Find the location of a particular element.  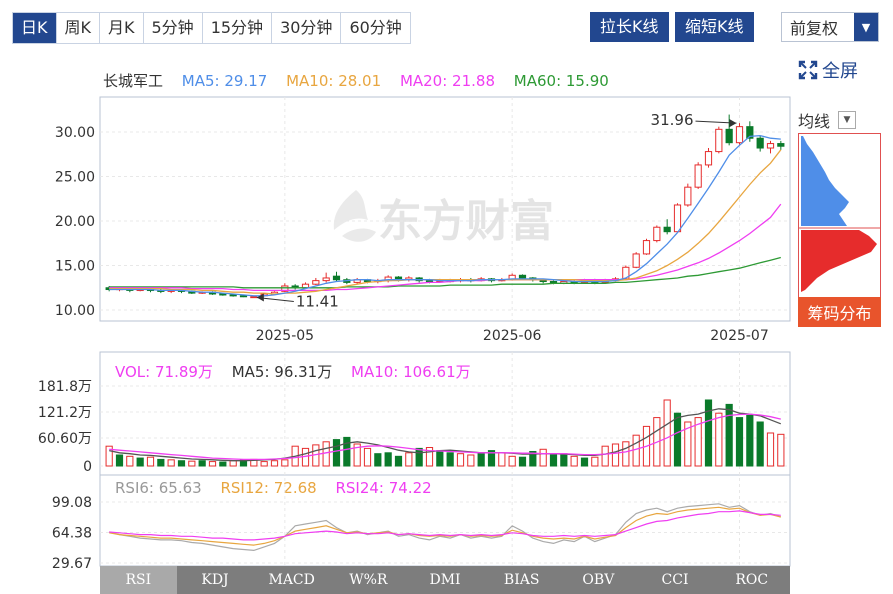

tab-4: 15分钟 is located at coordinates (237, 28).